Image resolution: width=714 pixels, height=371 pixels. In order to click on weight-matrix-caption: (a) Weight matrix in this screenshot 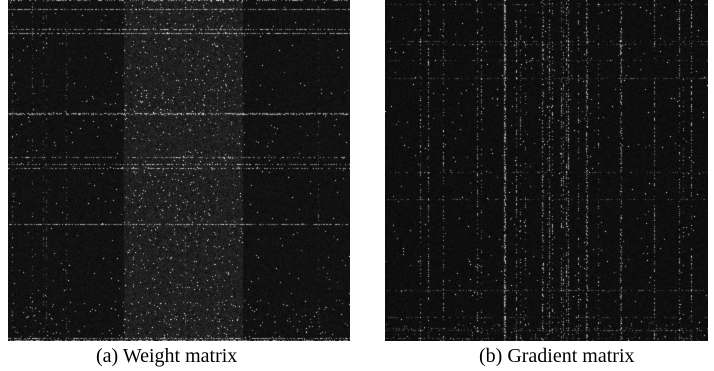, I will do `click(167, 356)`.